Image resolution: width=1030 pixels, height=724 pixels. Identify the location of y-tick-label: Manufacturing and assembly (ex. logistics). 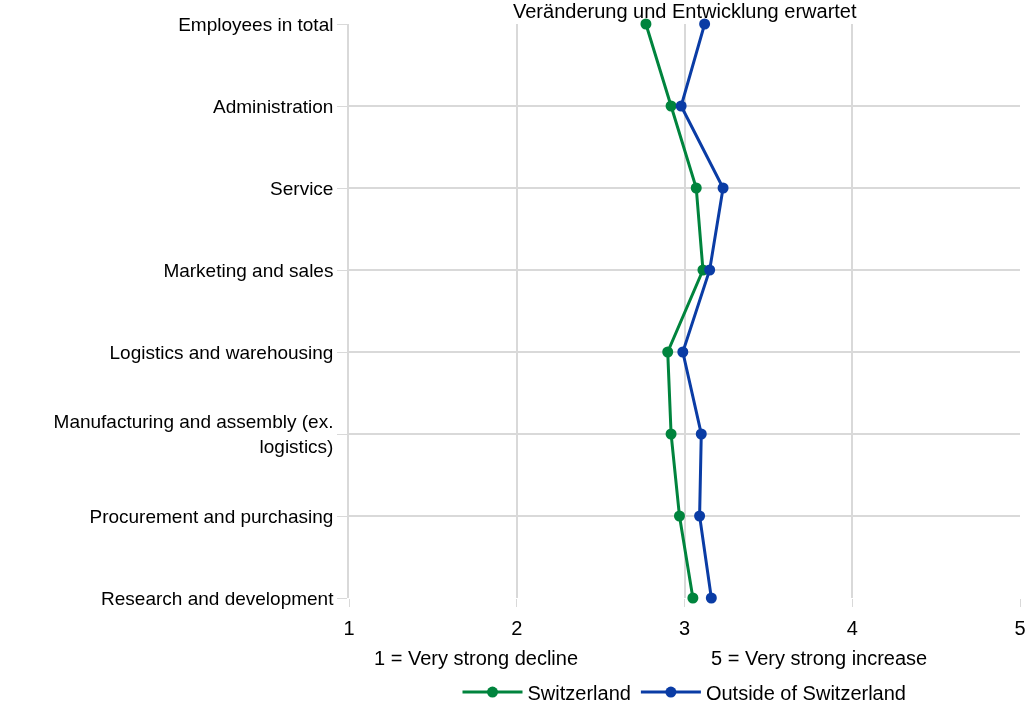
(193, 434).